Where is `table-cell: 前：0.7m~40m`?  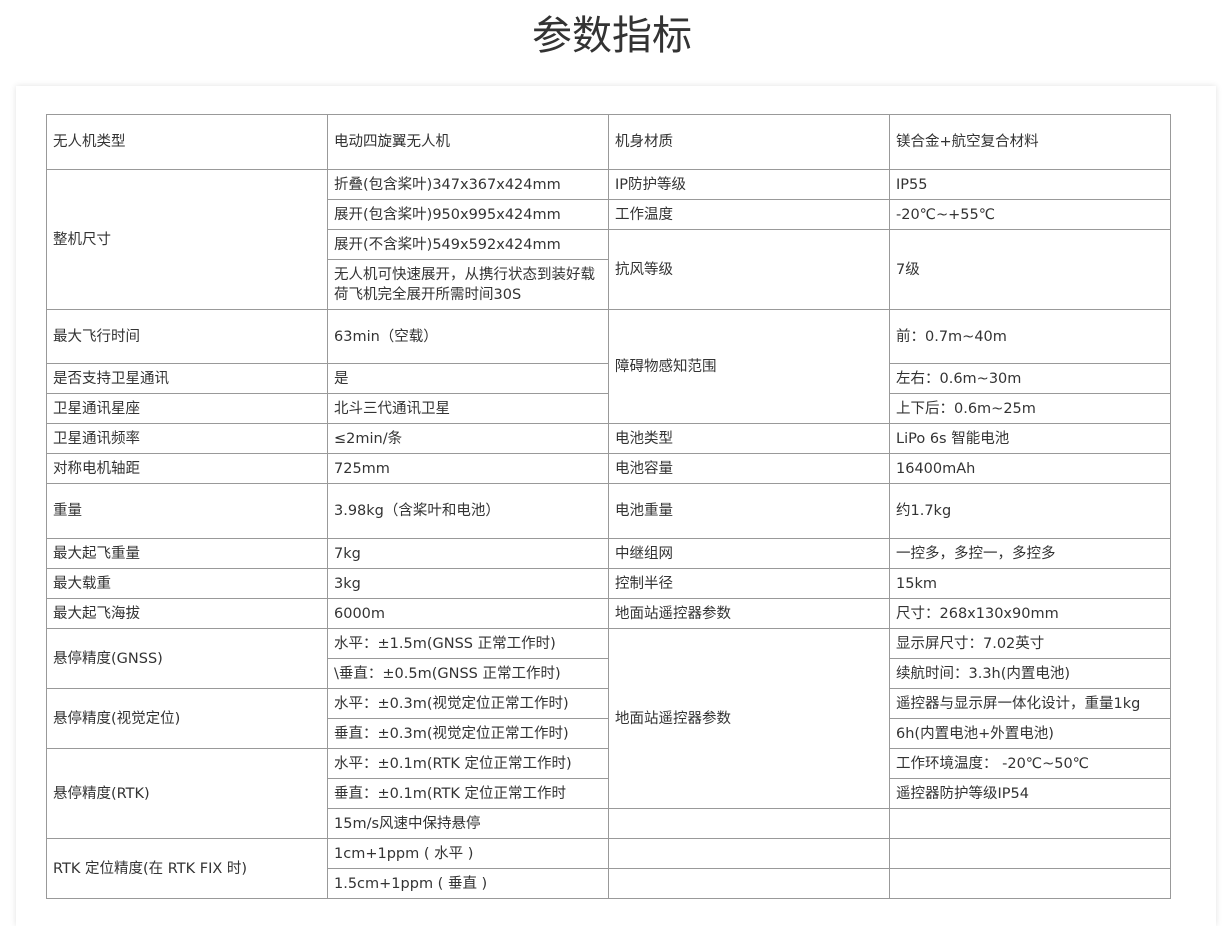
table-cell: 前：0.7m~40m is located at coordinates (1030, 336).